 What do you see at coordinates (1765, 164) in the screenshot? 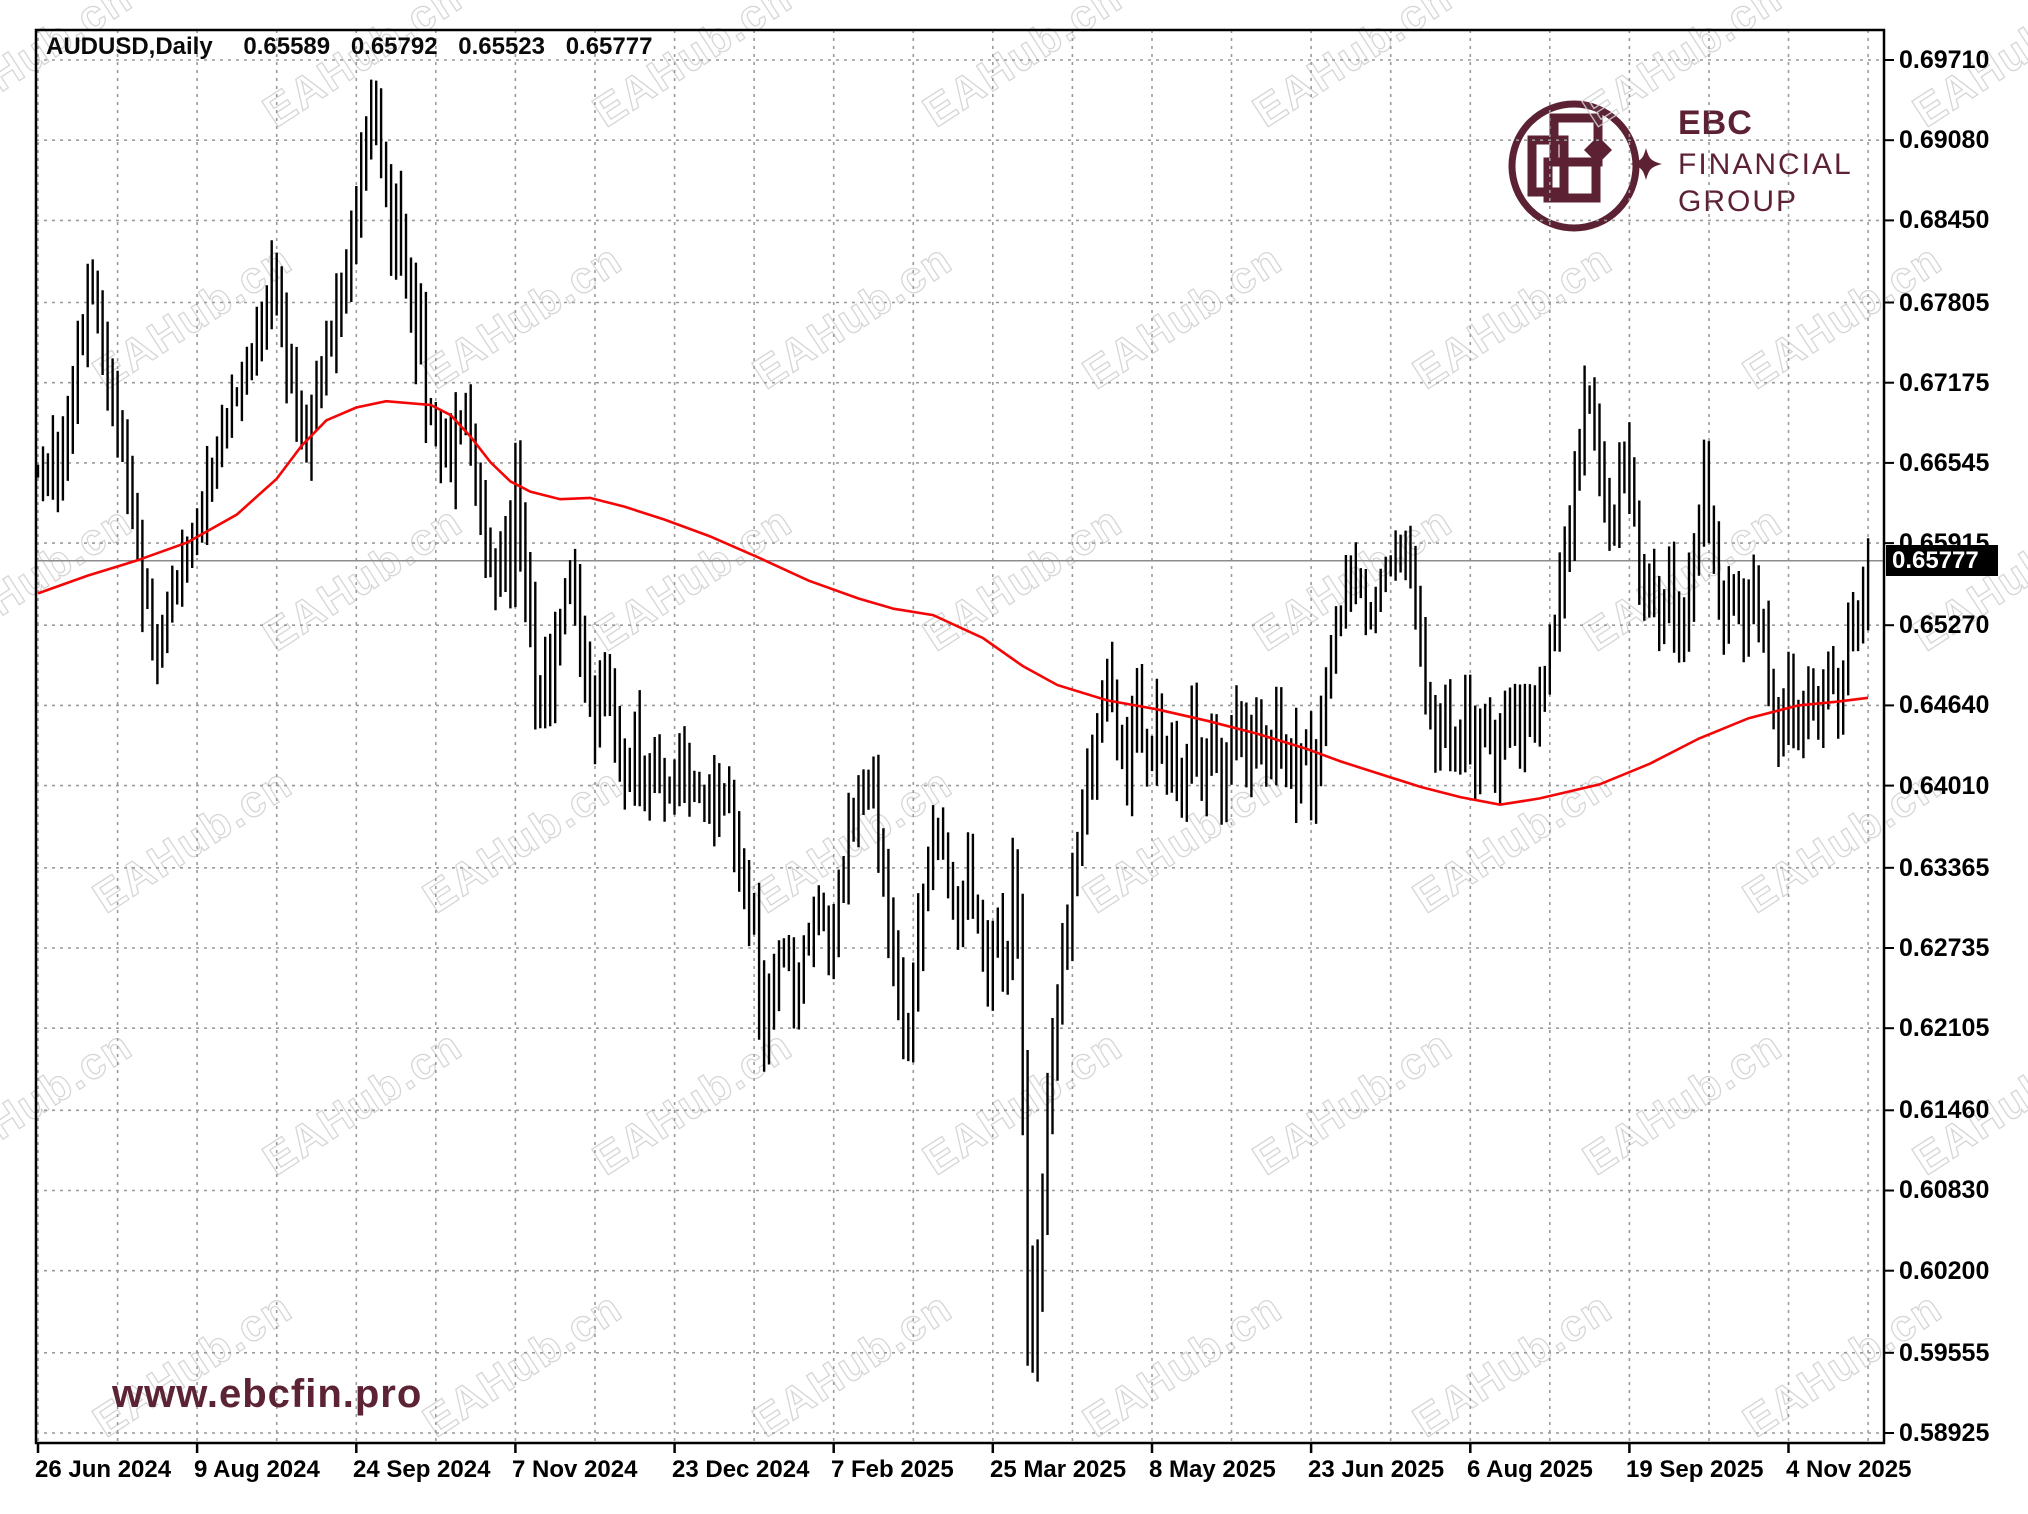
I see `logo-text-financial: FINANCIAL` at bounding box center [1765, 164].